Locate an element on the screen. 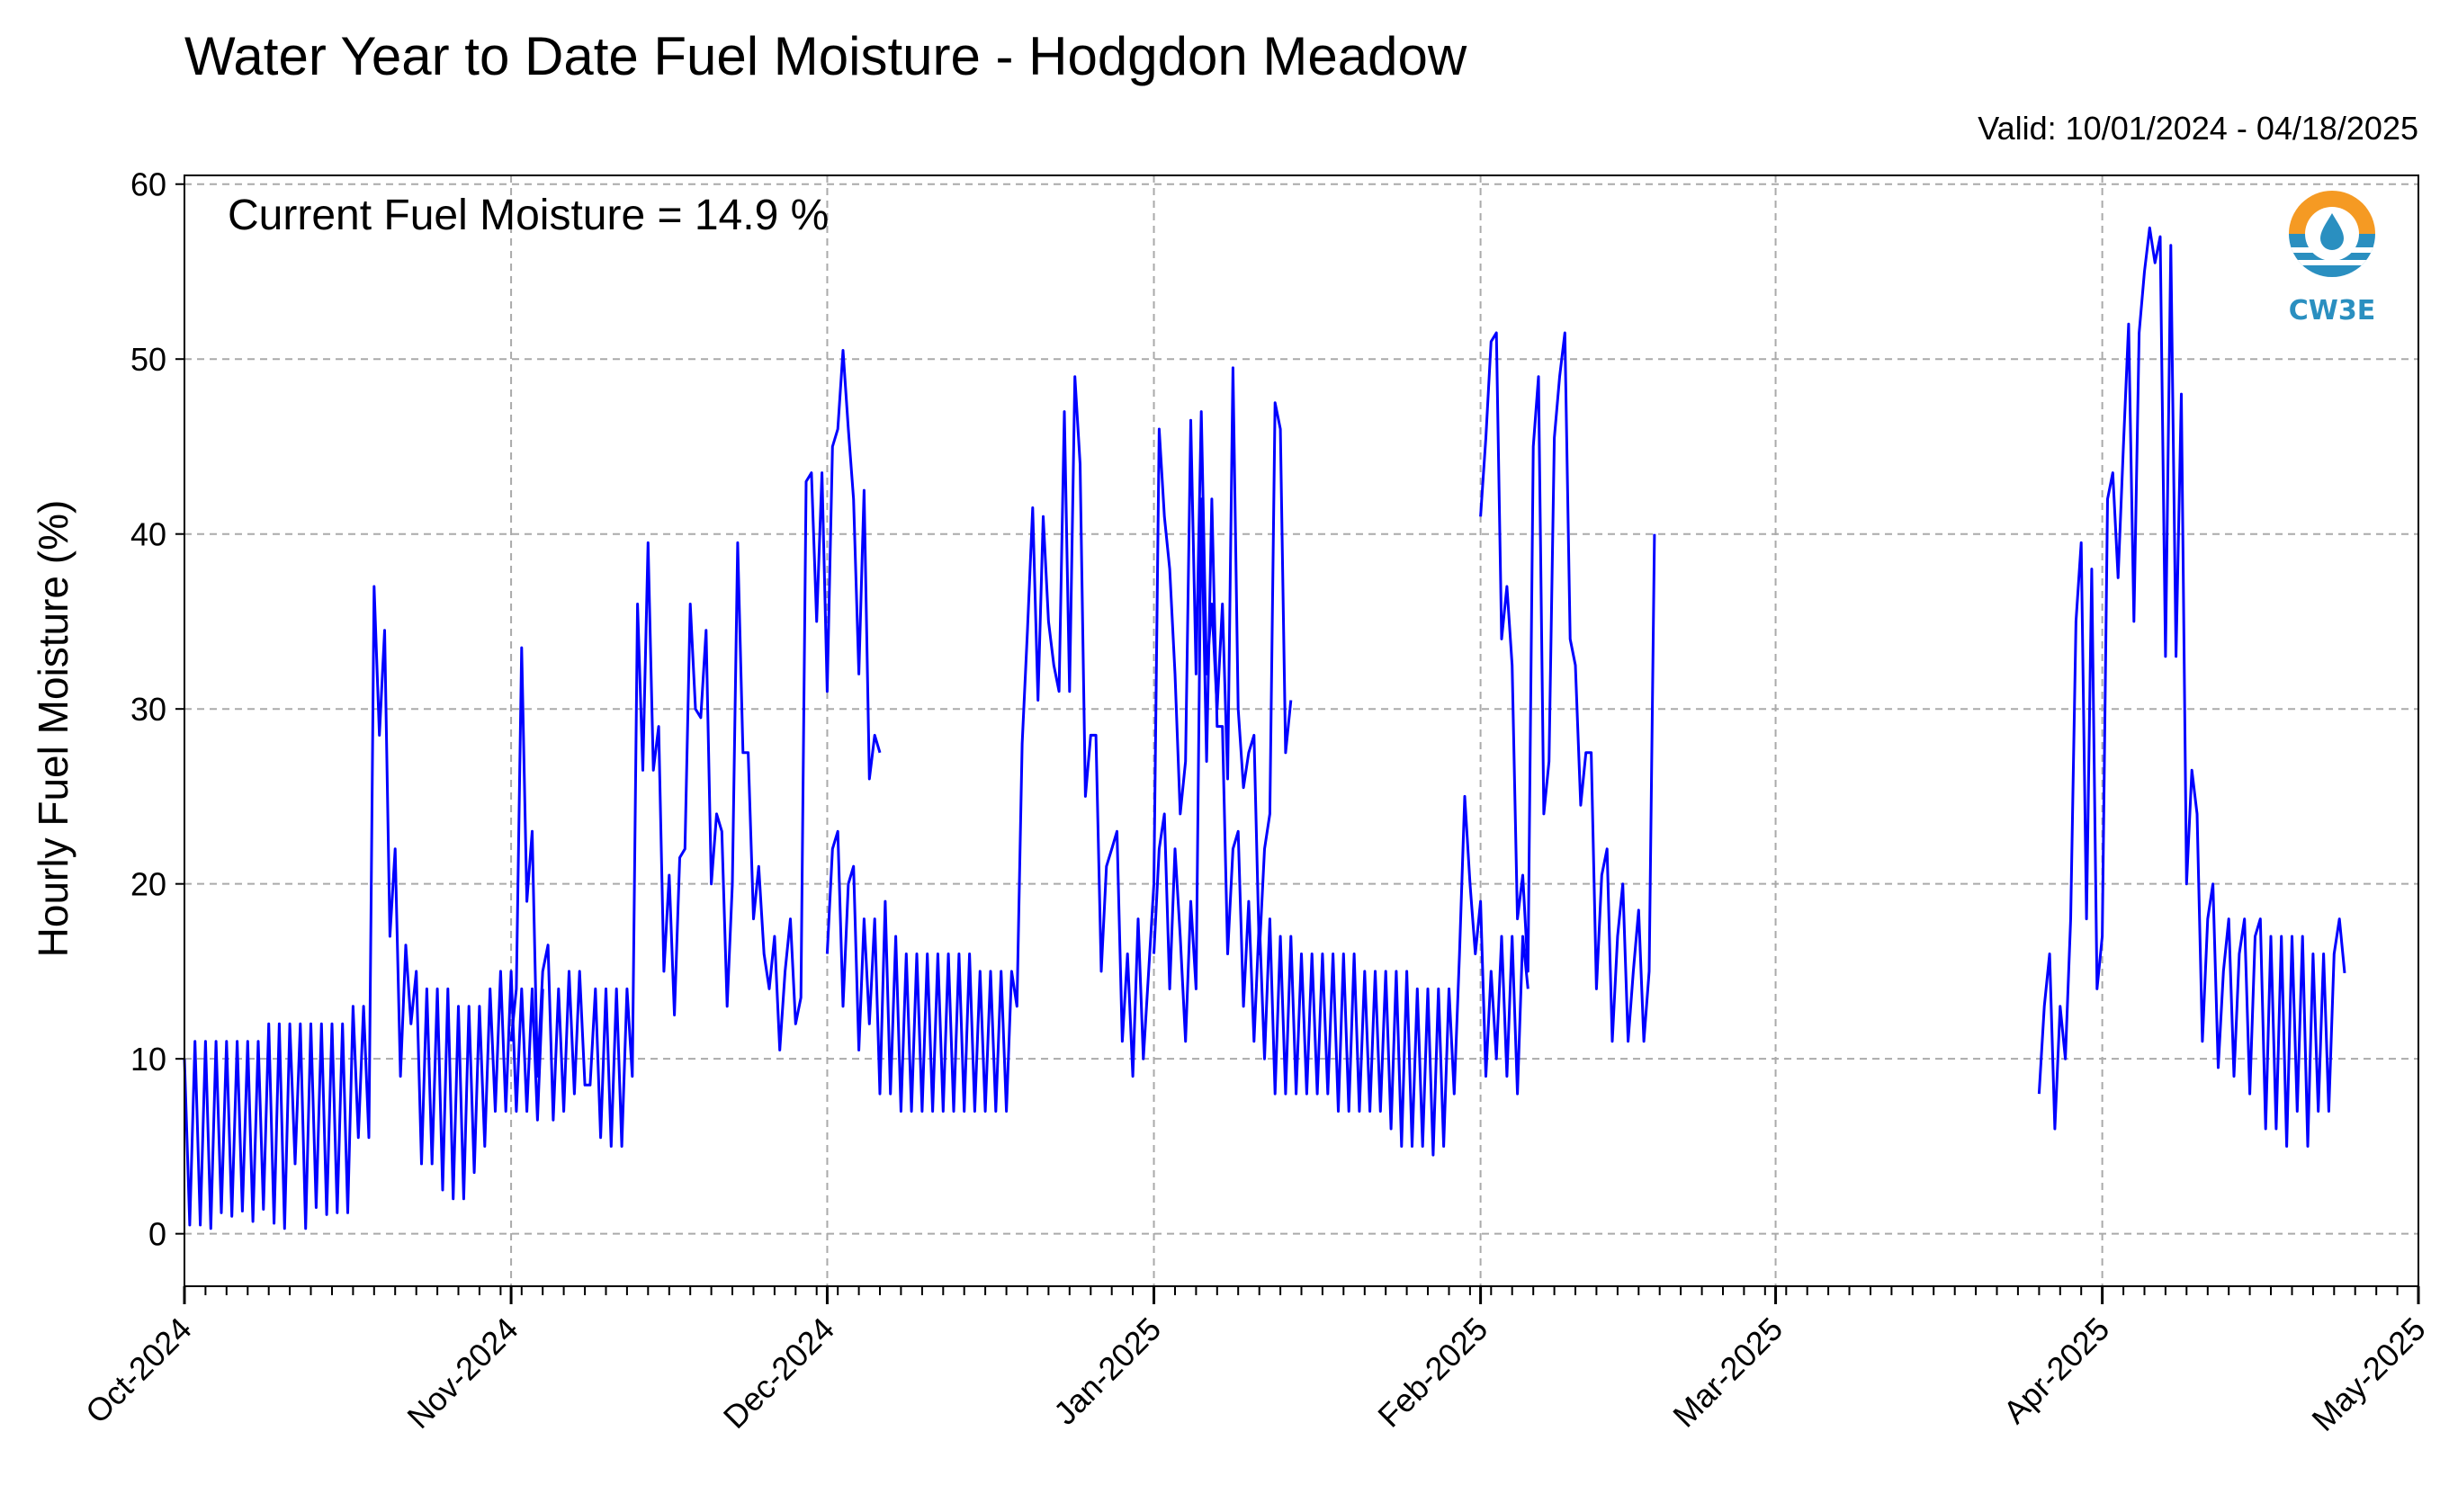 The height and width of the screenshot is (1512, 2449). x-minor-ticks is located at coordinates (1301, 1290).